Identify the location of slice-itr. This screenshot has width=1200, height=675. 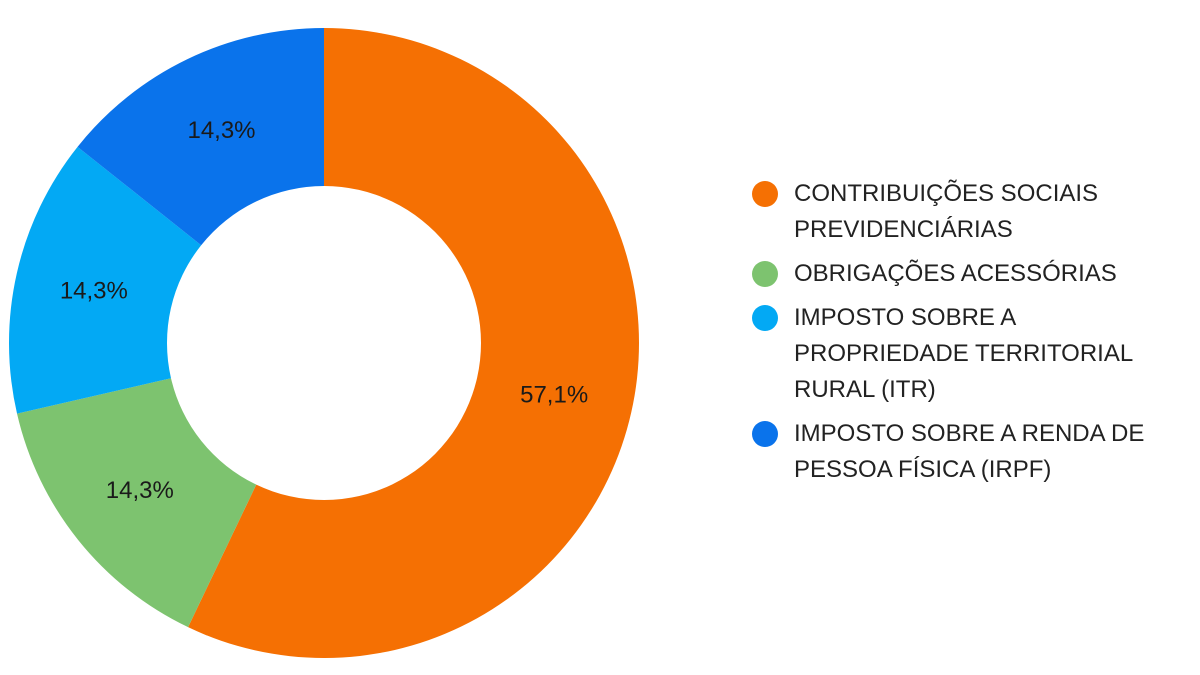
(105, 280).